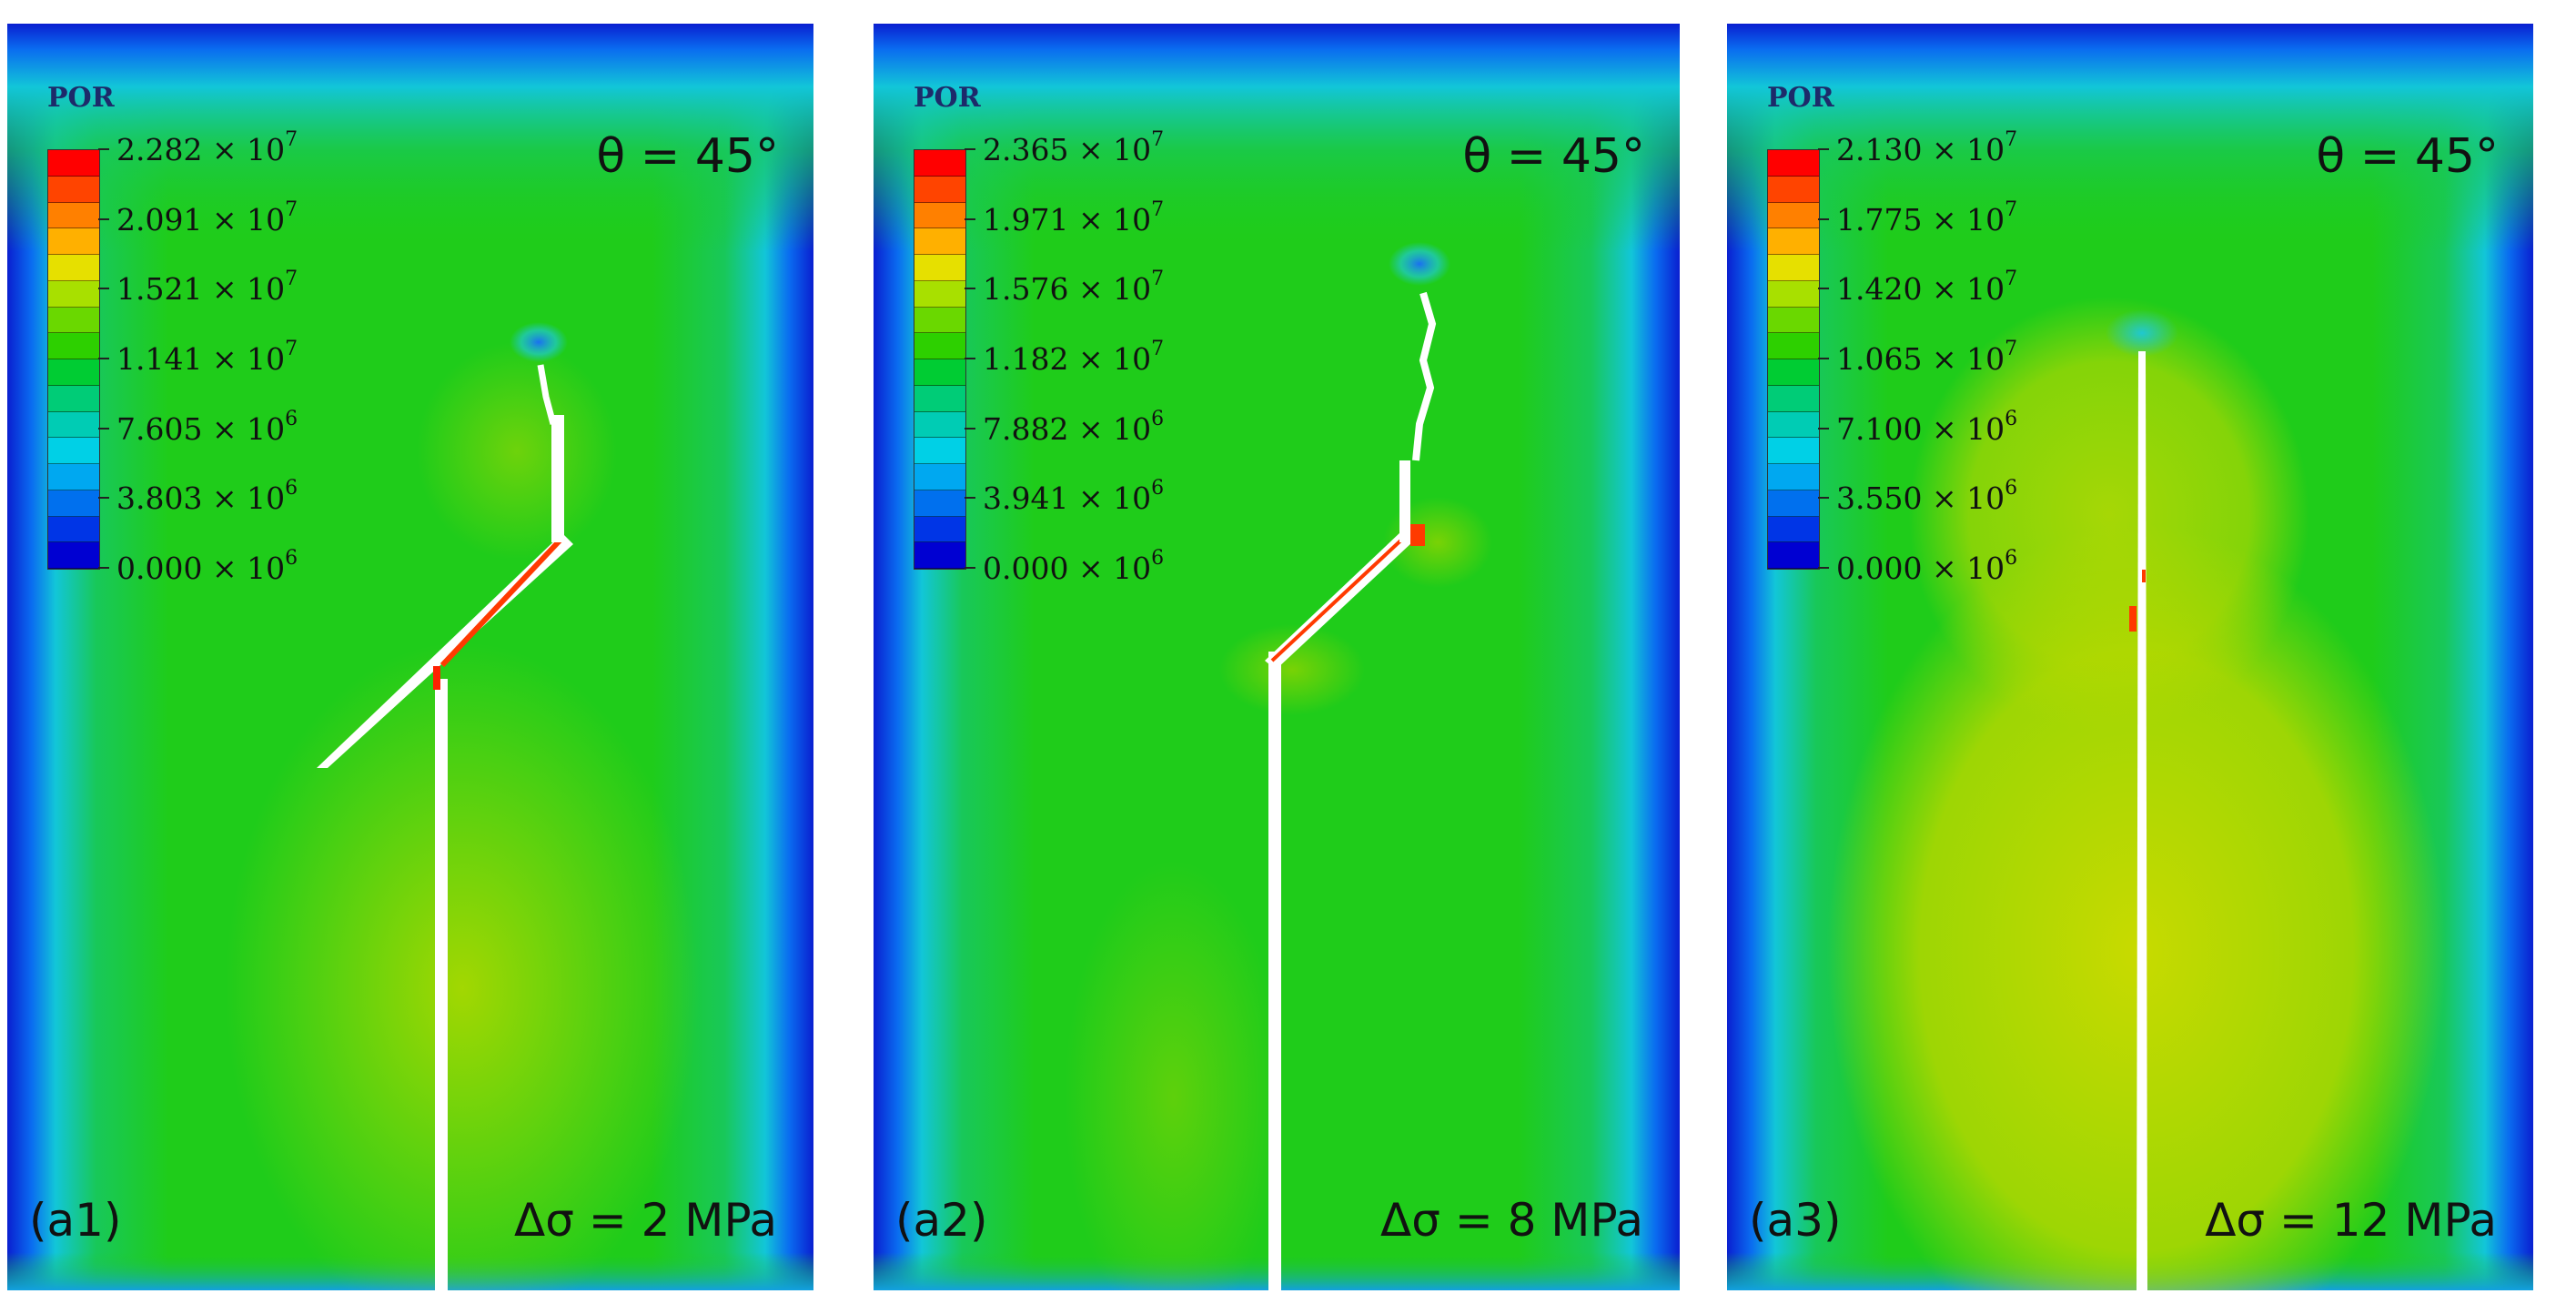  I want to click on tick-mantissa: 2.130 × 10, so click(1920, 149).